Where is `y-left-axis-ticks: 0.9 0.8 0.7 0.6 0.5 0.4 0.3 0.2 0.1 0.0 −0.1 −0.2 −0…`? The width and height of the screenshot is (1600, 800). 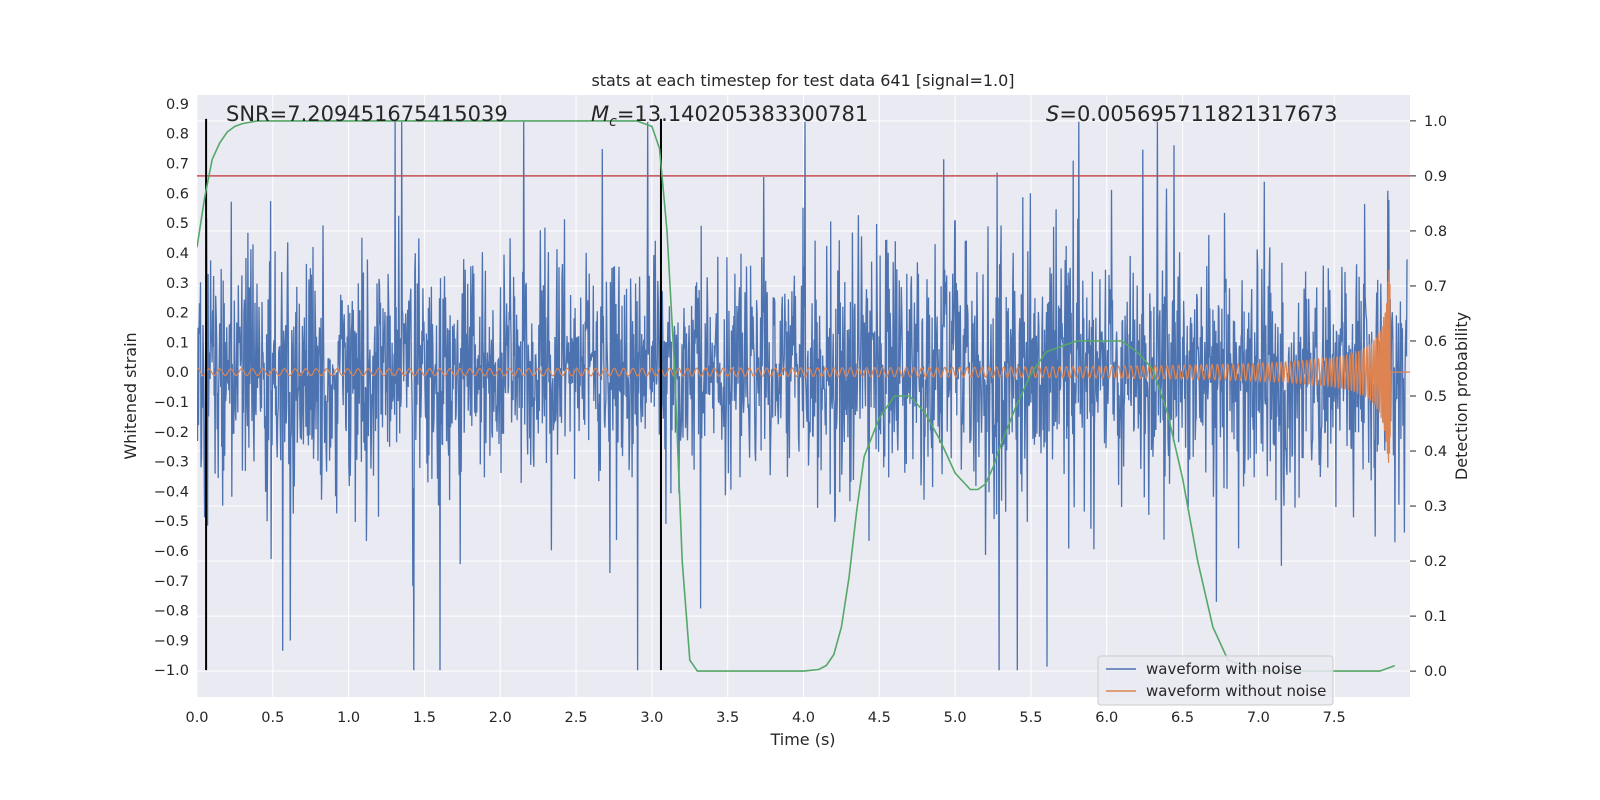
y-left-axis-ticks: 0.9 0.8 0.7 0.6 0.5 0.4 0.3 0.2 0.1 0.0 −0.1 −0.2 −0… is located at coordinates (171, 388).